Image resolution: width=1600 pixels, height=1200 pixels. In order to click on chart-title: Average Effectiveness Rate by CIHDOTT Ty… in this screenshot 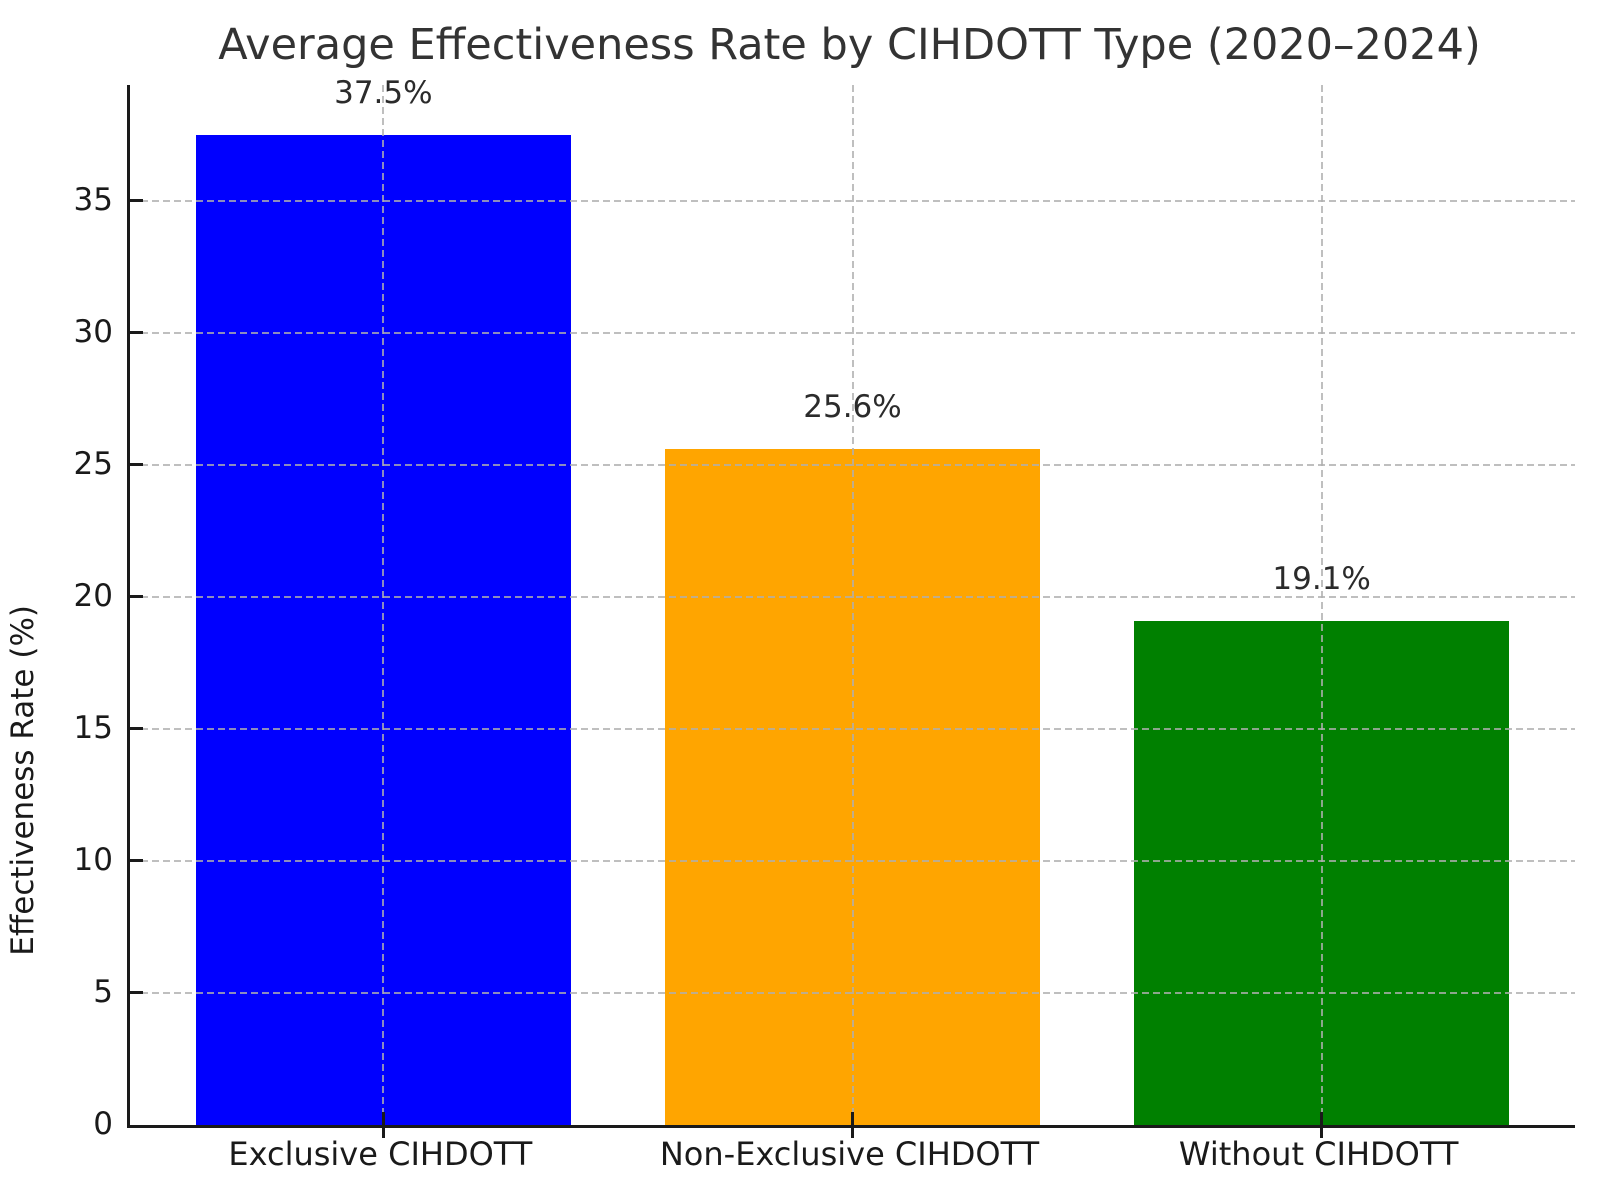, I will do `click(849, 45)`.